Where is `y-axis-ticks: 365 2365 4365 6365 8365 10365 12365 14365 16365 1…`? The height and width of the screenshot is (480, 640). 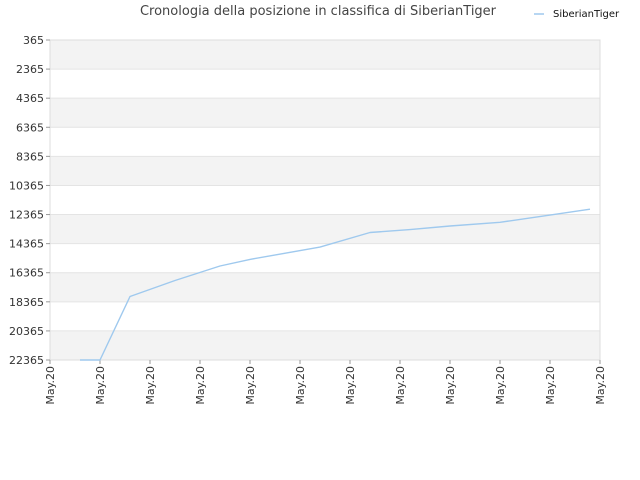 y-axis-ticks: 365 2365 4365 6365 8365 10365 12365 14365 16365 1… is located at coordinates (29, 200).